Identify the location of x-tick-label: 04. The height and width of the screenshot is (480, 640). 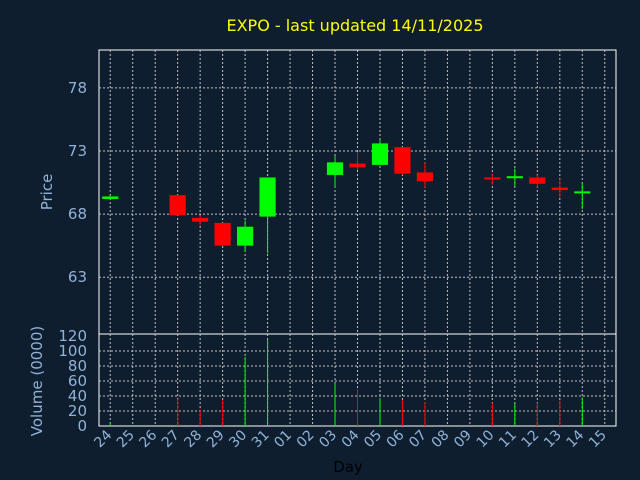
(351, 439).